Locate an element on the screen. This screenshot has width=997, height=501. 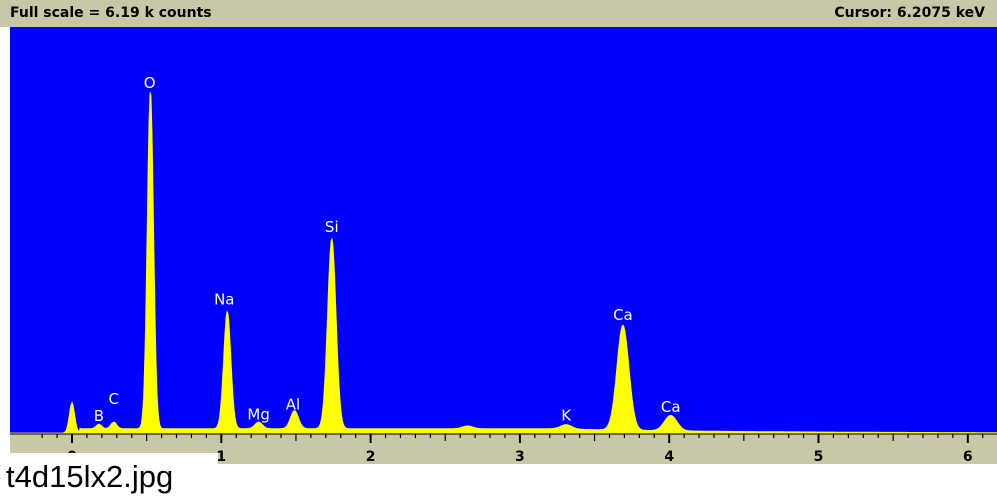
x-tick-label-3: 3 is located at coordinates (520, 457).